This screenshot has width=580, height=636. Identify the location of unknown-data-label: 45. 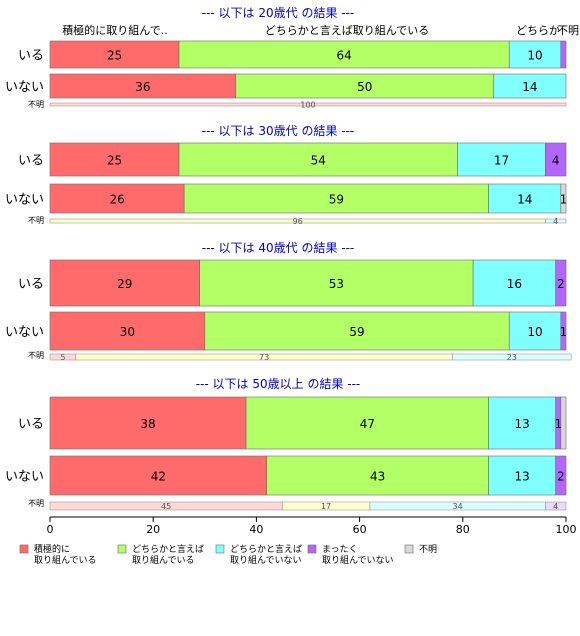
(166, 506).